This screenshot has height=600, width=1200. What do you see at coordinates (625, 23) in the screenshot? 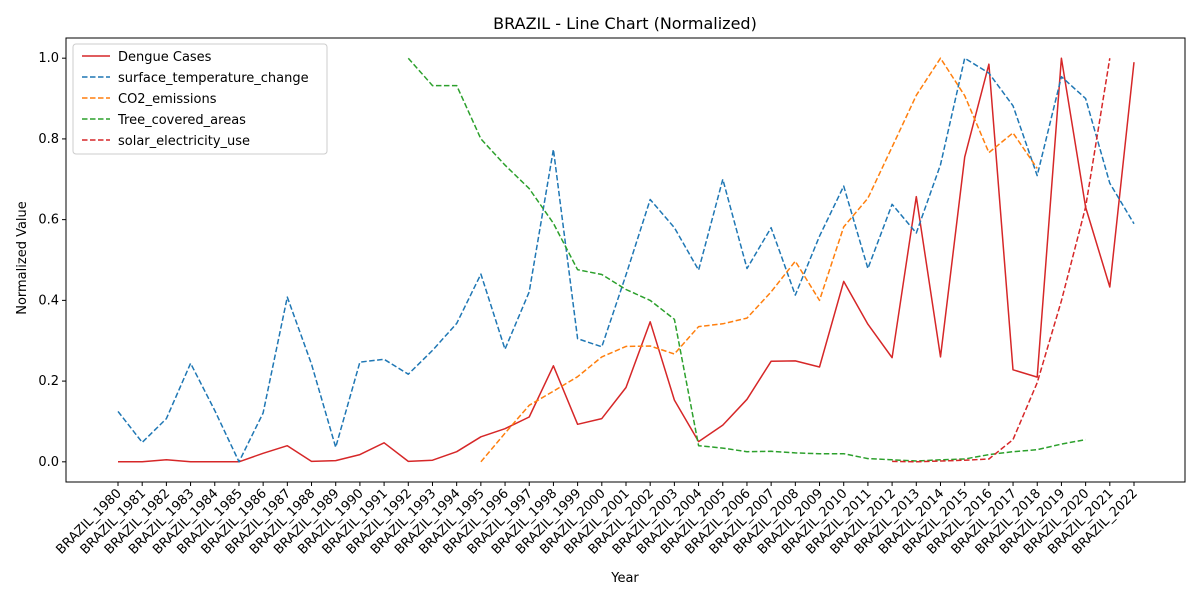
I see `chart-title: BRAZIL - Line Chart (Normalized)` at bounding box center [625, 23].